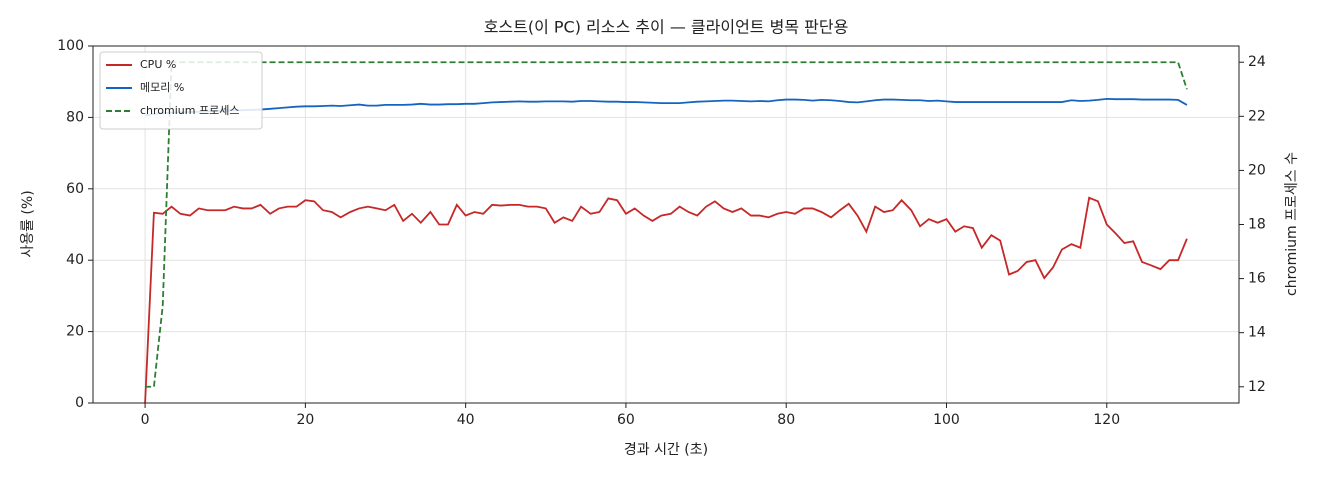 This screenshot has width=1320, height=480. I want to click on y-tick-label: 20, so click(75, 332).